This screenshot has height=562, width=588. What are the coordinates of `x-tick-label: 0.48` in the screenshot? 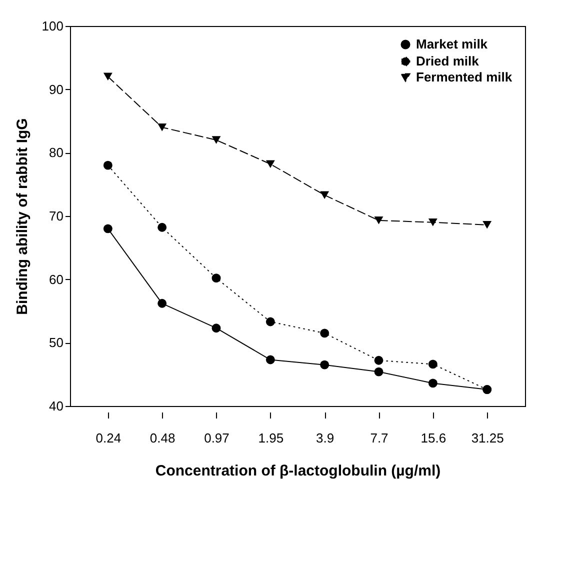 It's located at (163, 438).